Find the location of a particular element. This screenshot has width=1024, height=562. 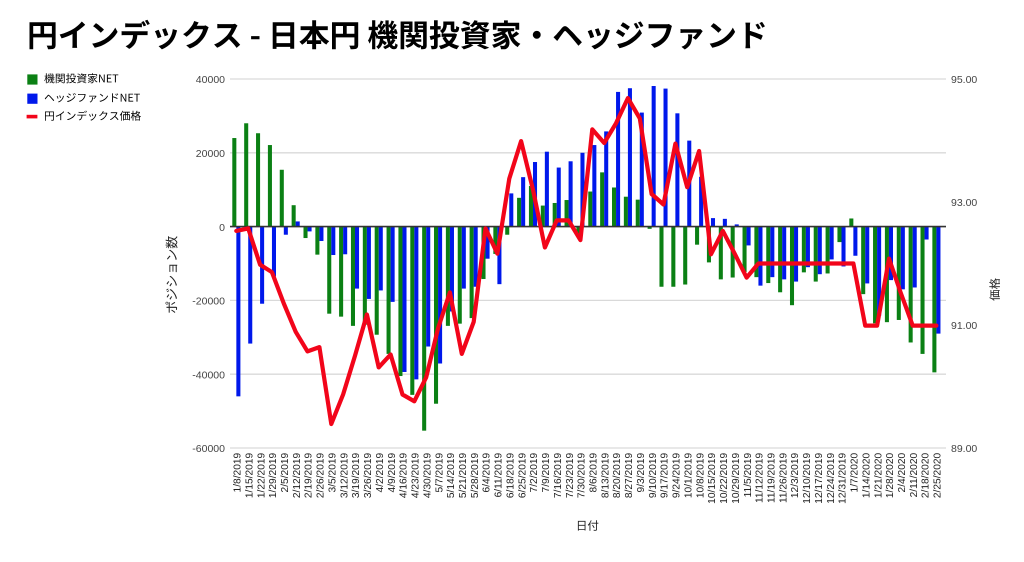

svg-text: 6/25/2019 is located at coordinates (522, 475).